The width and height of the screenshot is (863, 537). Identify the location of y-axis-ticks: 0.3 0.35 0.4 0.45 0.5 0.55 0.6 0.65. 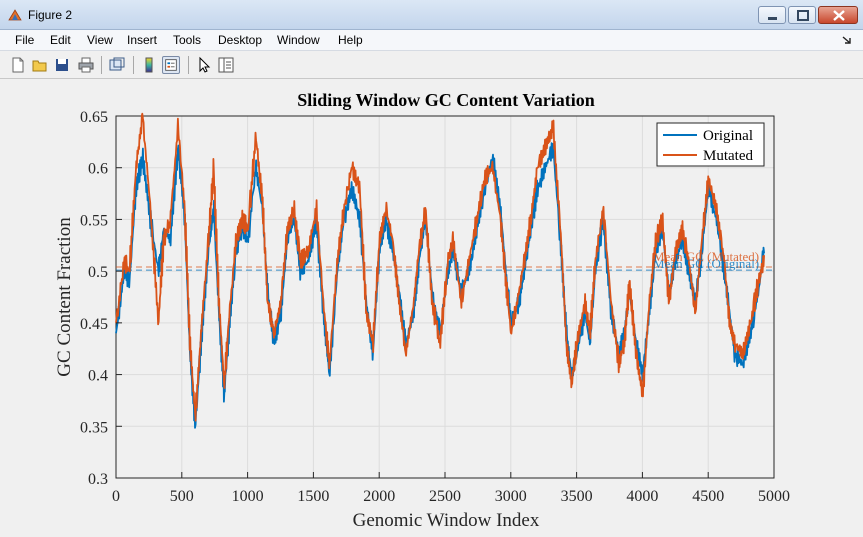
(101, 298).